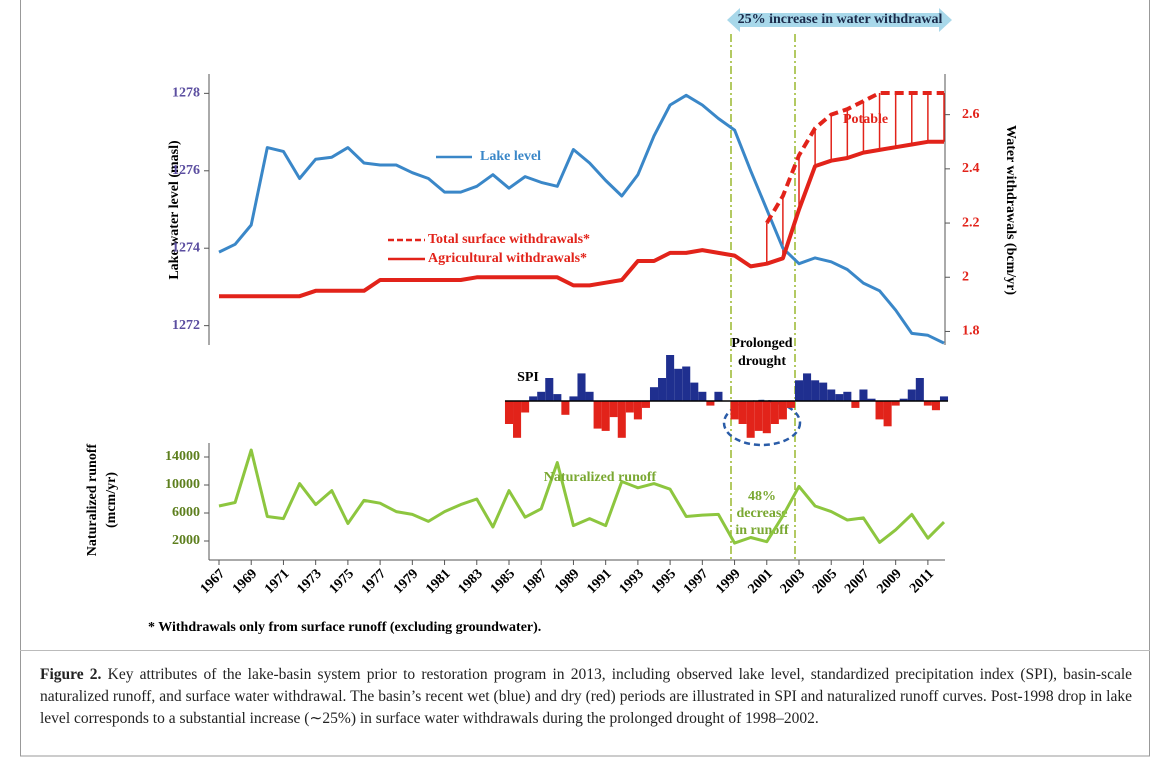 The image size is (1170, 777). Describe the element at coordinates (309, 581) in the screenshot. I see `x-tick-label: 1973` at that location.